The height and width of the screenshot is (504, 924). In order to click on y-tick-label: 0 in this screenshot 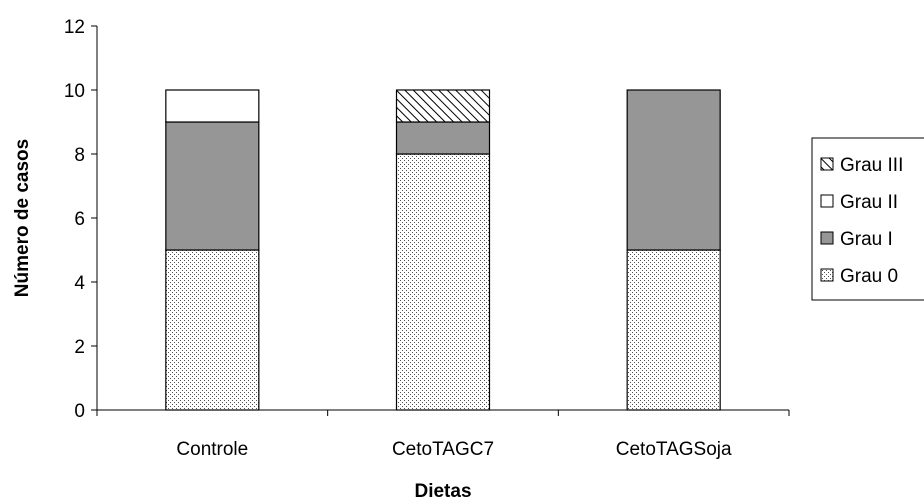, I will do `click(79, 411)`.